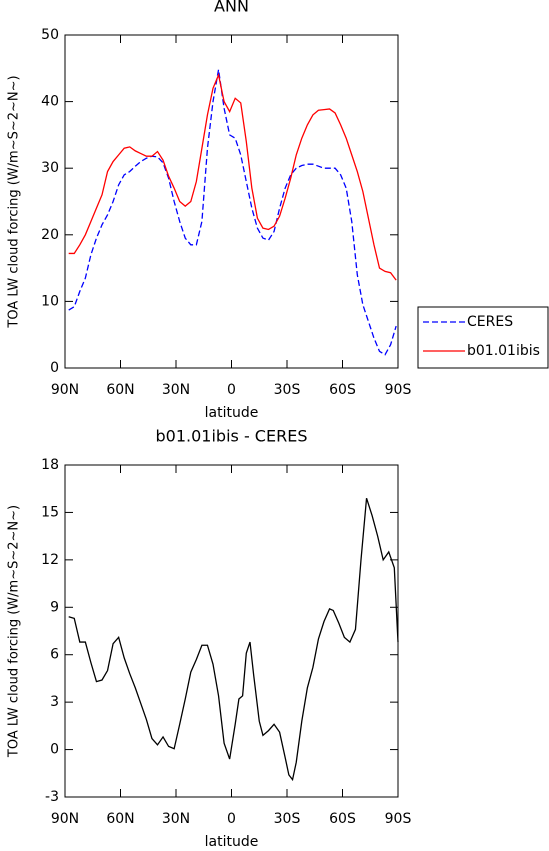 The width and height of the screenshot is (549, 851). I want to click on data-line, so click(232, 176).